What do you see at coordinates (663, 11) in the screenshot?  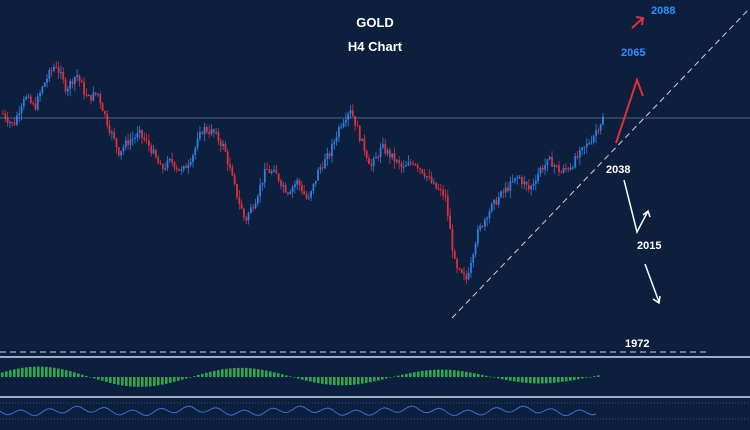 I see `level-label-2088: 2088` at bounding box center [663, 11].